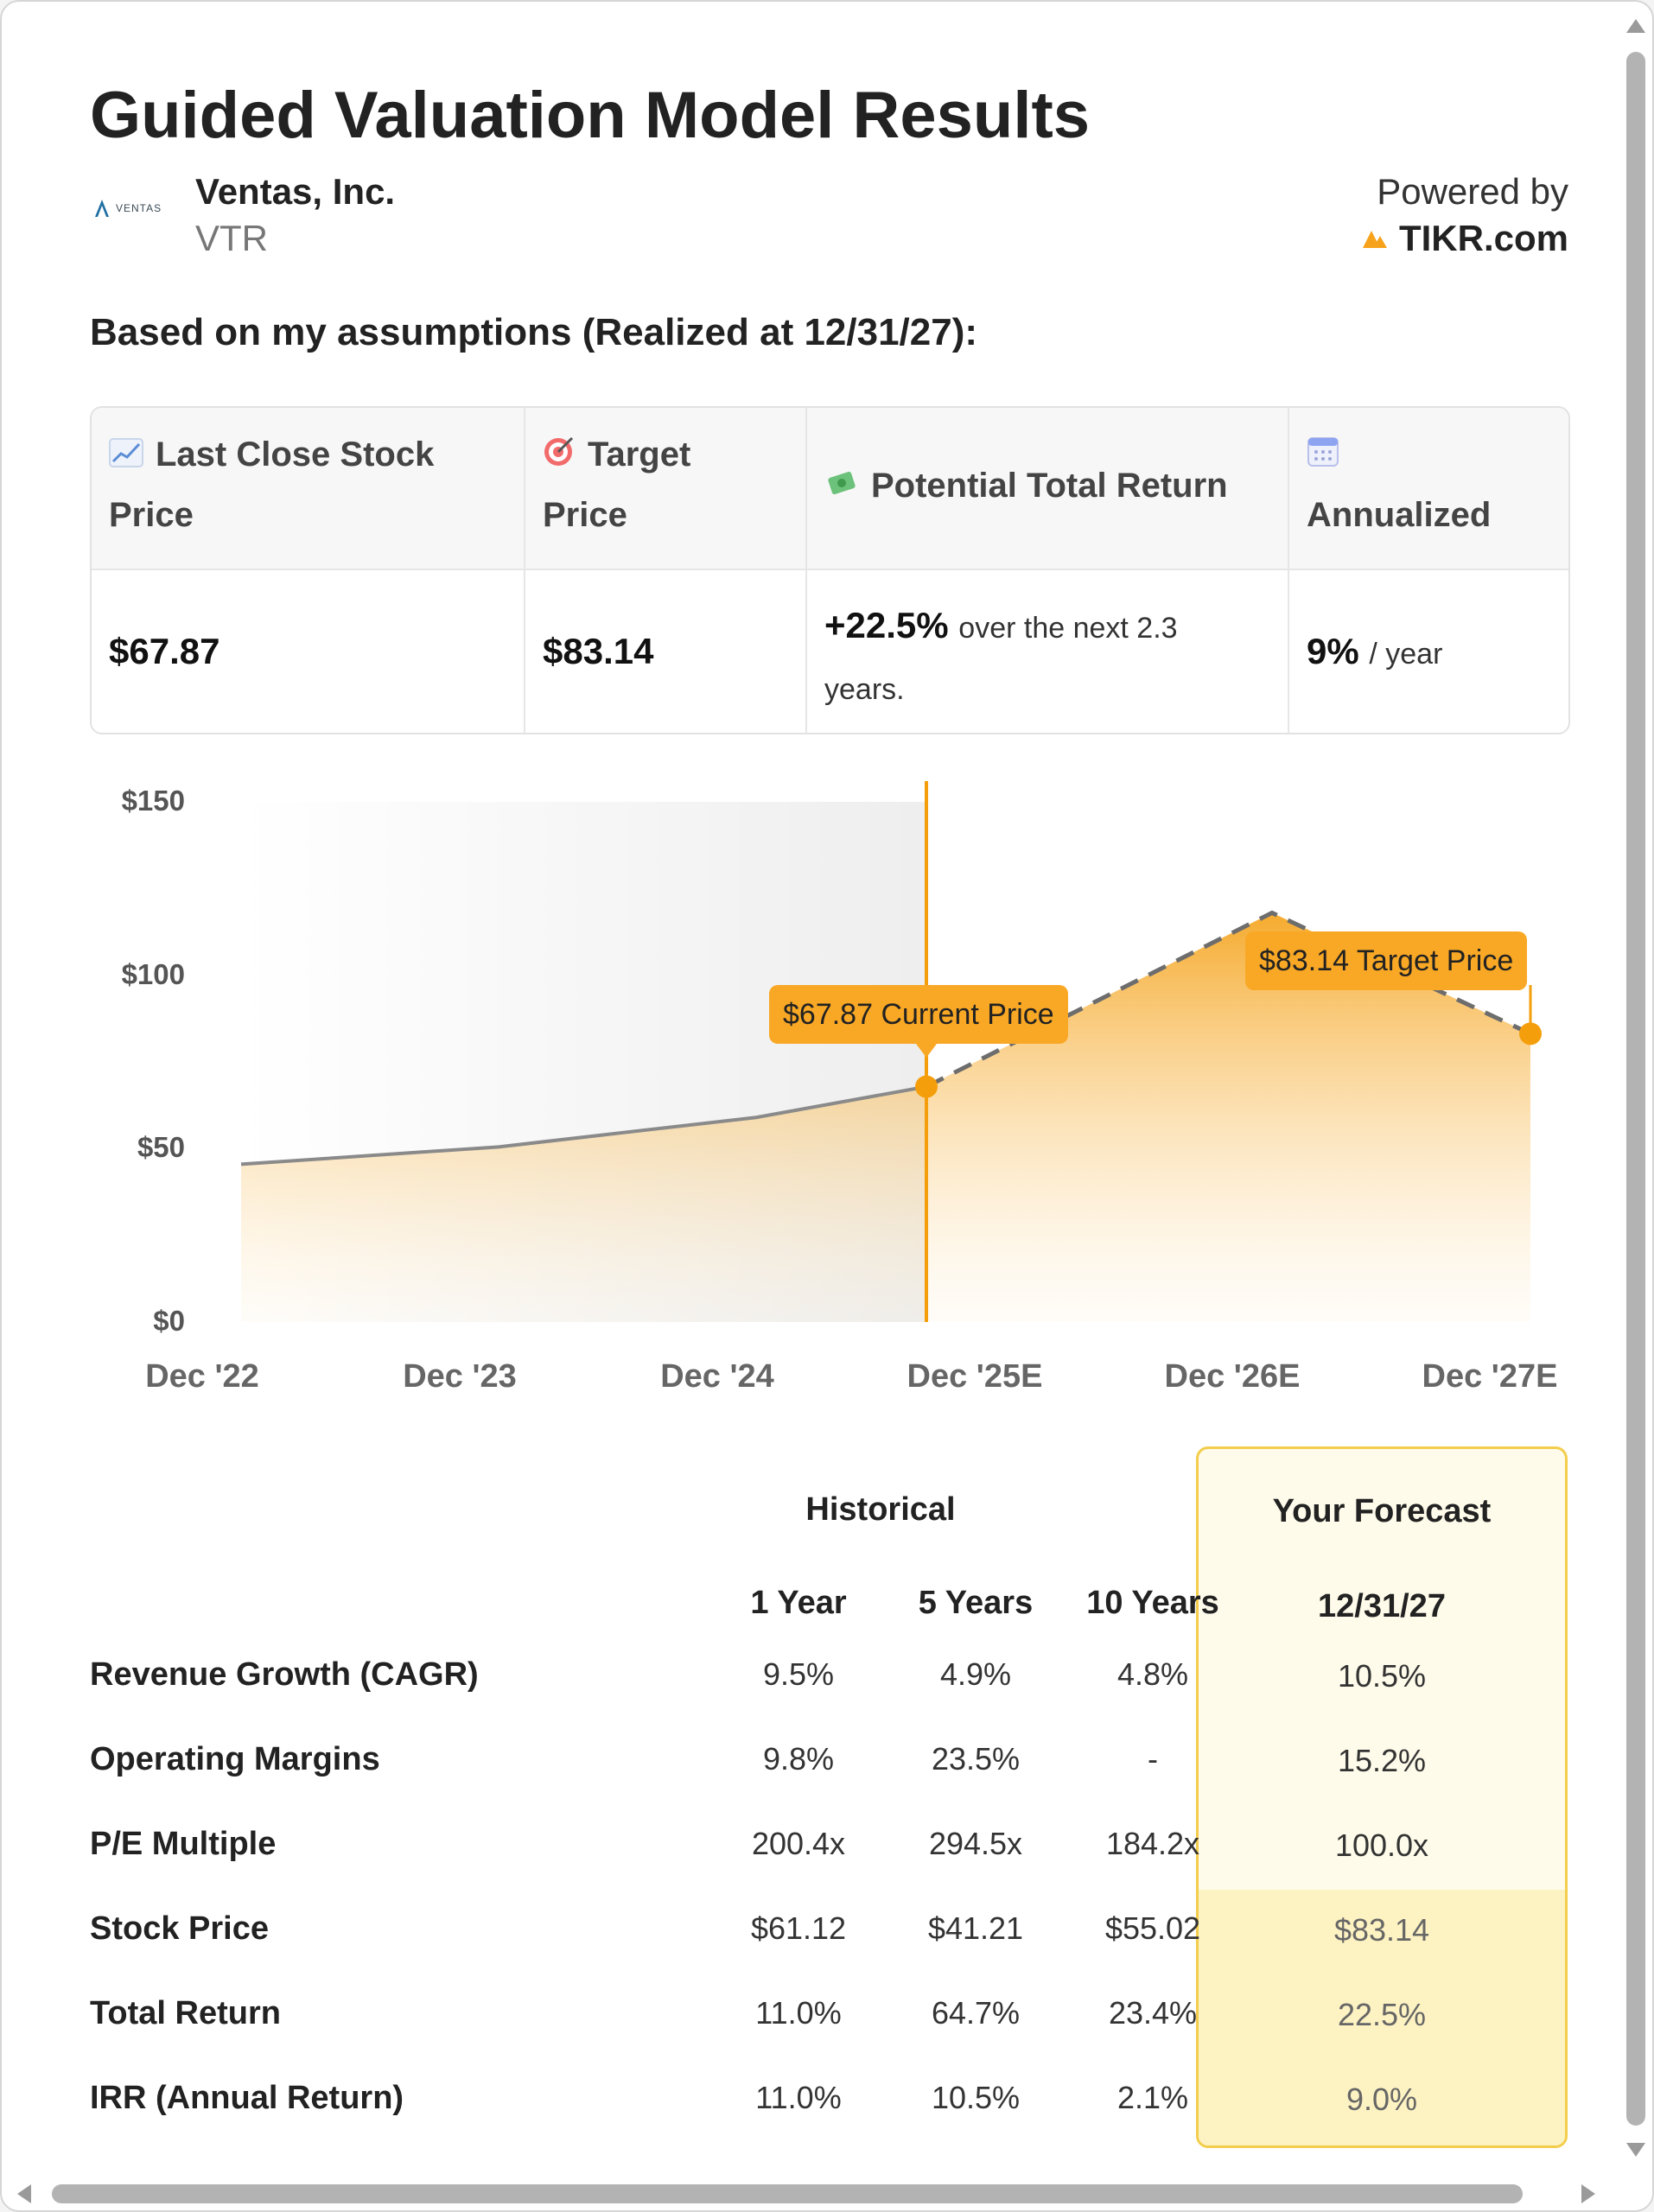 The width and height of the screenshot is (1654, 2212). I want to click on metric-historical-value: 23.5%, so click(976, 1759).